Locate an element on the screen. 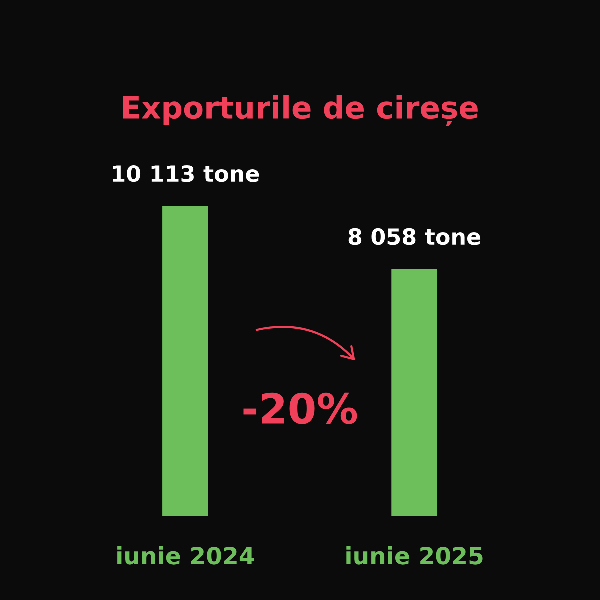  annotation: -20% is located at coordinates (301, 408).